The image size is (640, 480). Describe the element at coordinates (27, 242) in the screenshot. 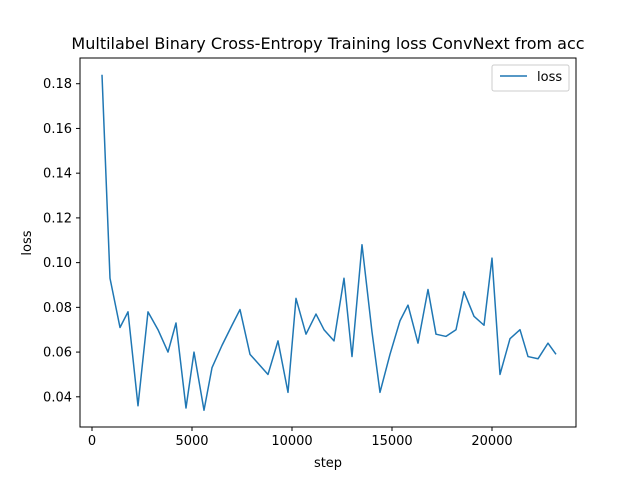

I see `y-axis-label: loss` at that location.